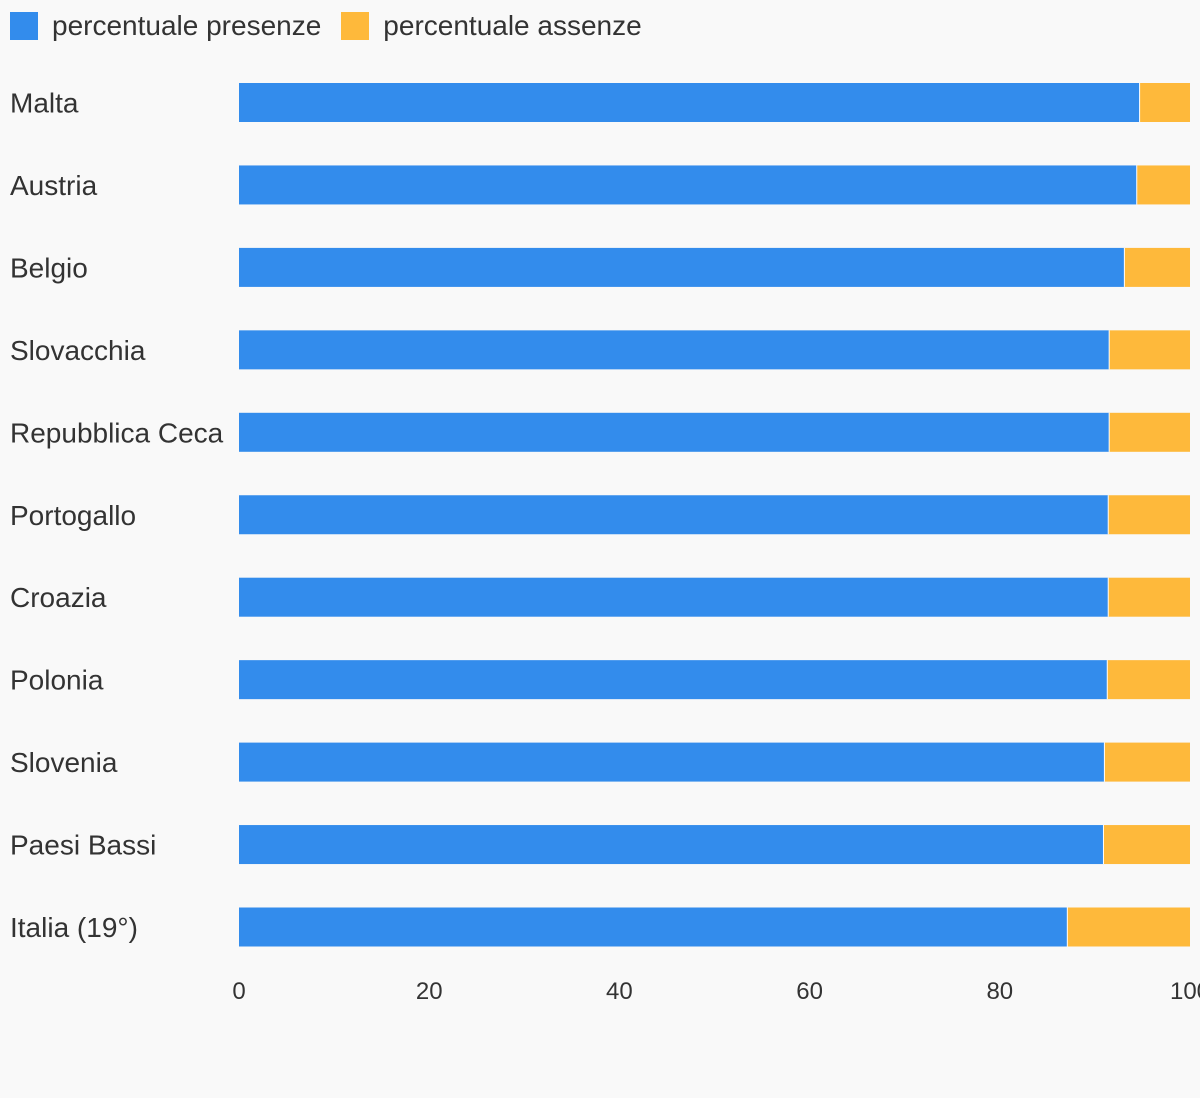  Describe the element at coordinates (1149, 350) in the screenshot. I see `bar-assenze-slovacchia` at that location.